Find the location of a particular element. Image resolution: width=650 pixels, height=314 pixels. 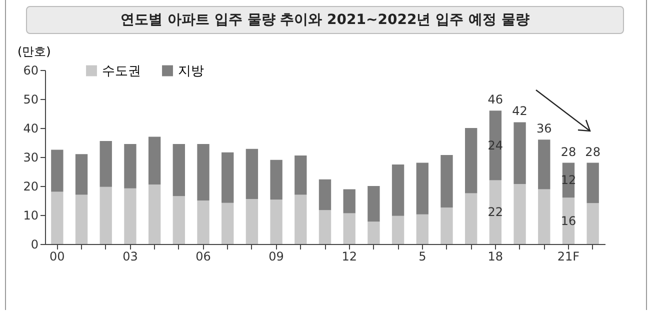

data-label: 16 is located at coordinates (568, 221).